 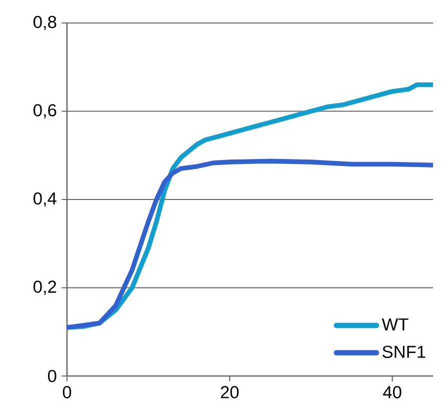 What do you see at coordinates (45, 199) in the screenshot?
I see `y-tick-label: 0,4` at bounding box center [45, 199].